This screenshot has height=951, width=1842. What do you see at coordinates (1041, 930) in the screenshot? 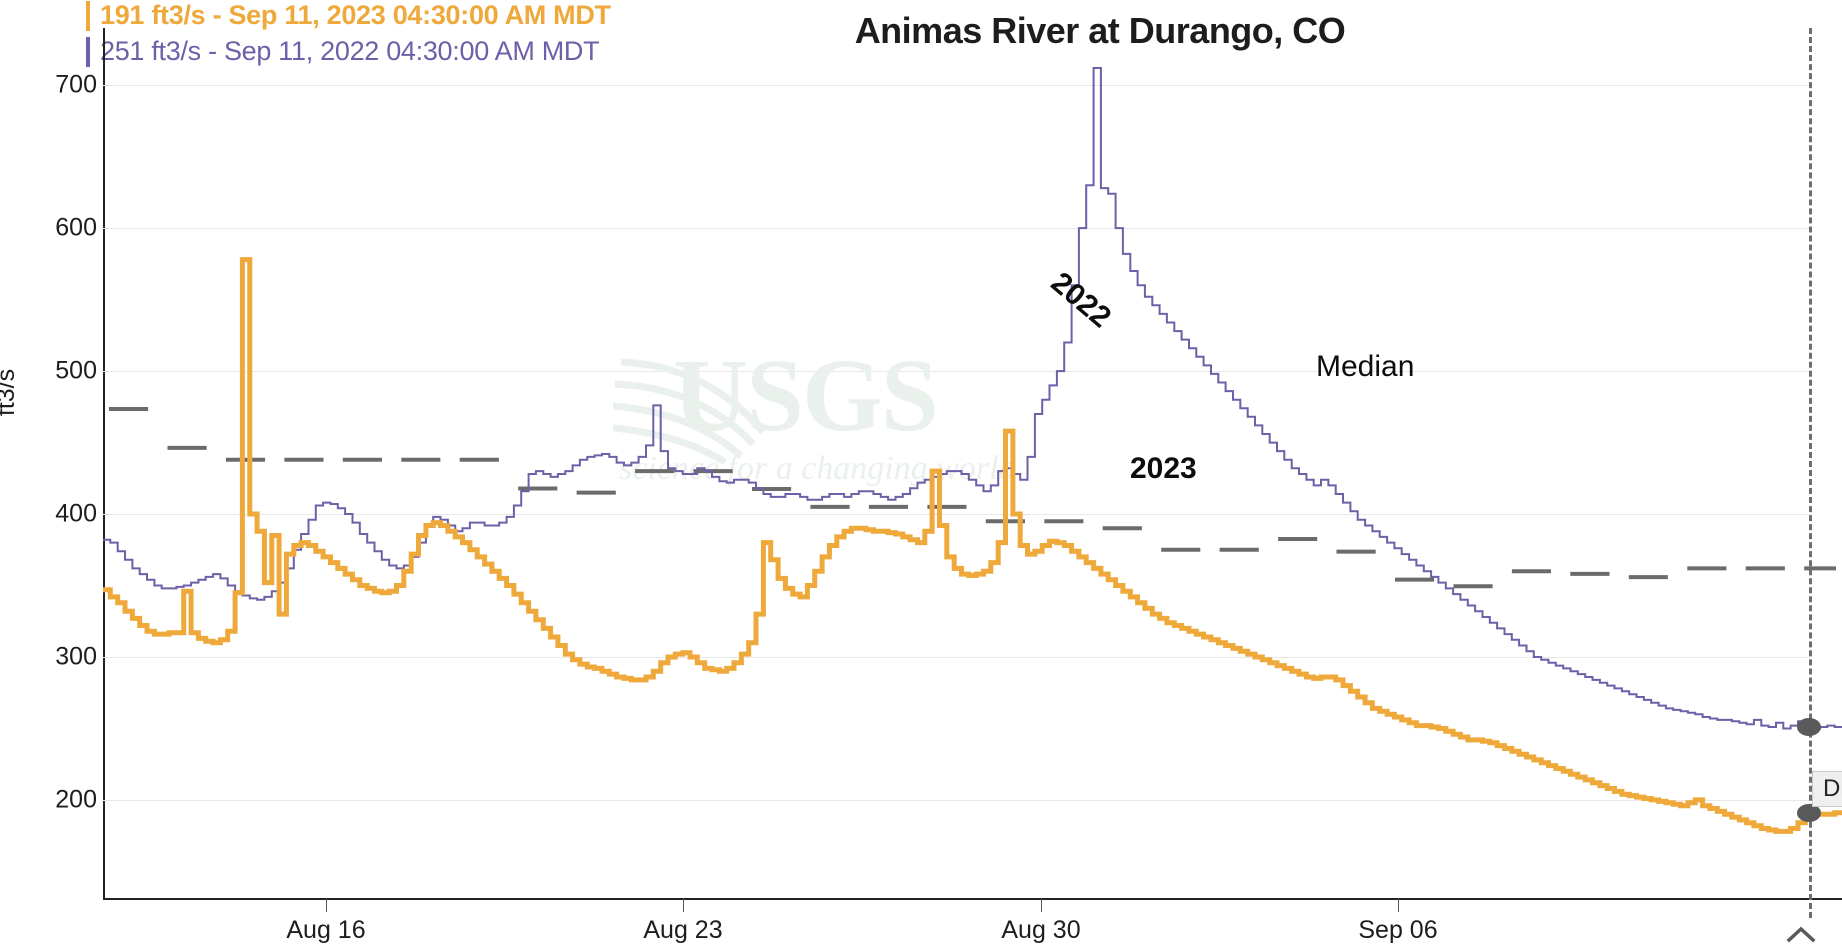
I see `x-tick-label: Aug 30` at bounding box center [1041, 930].